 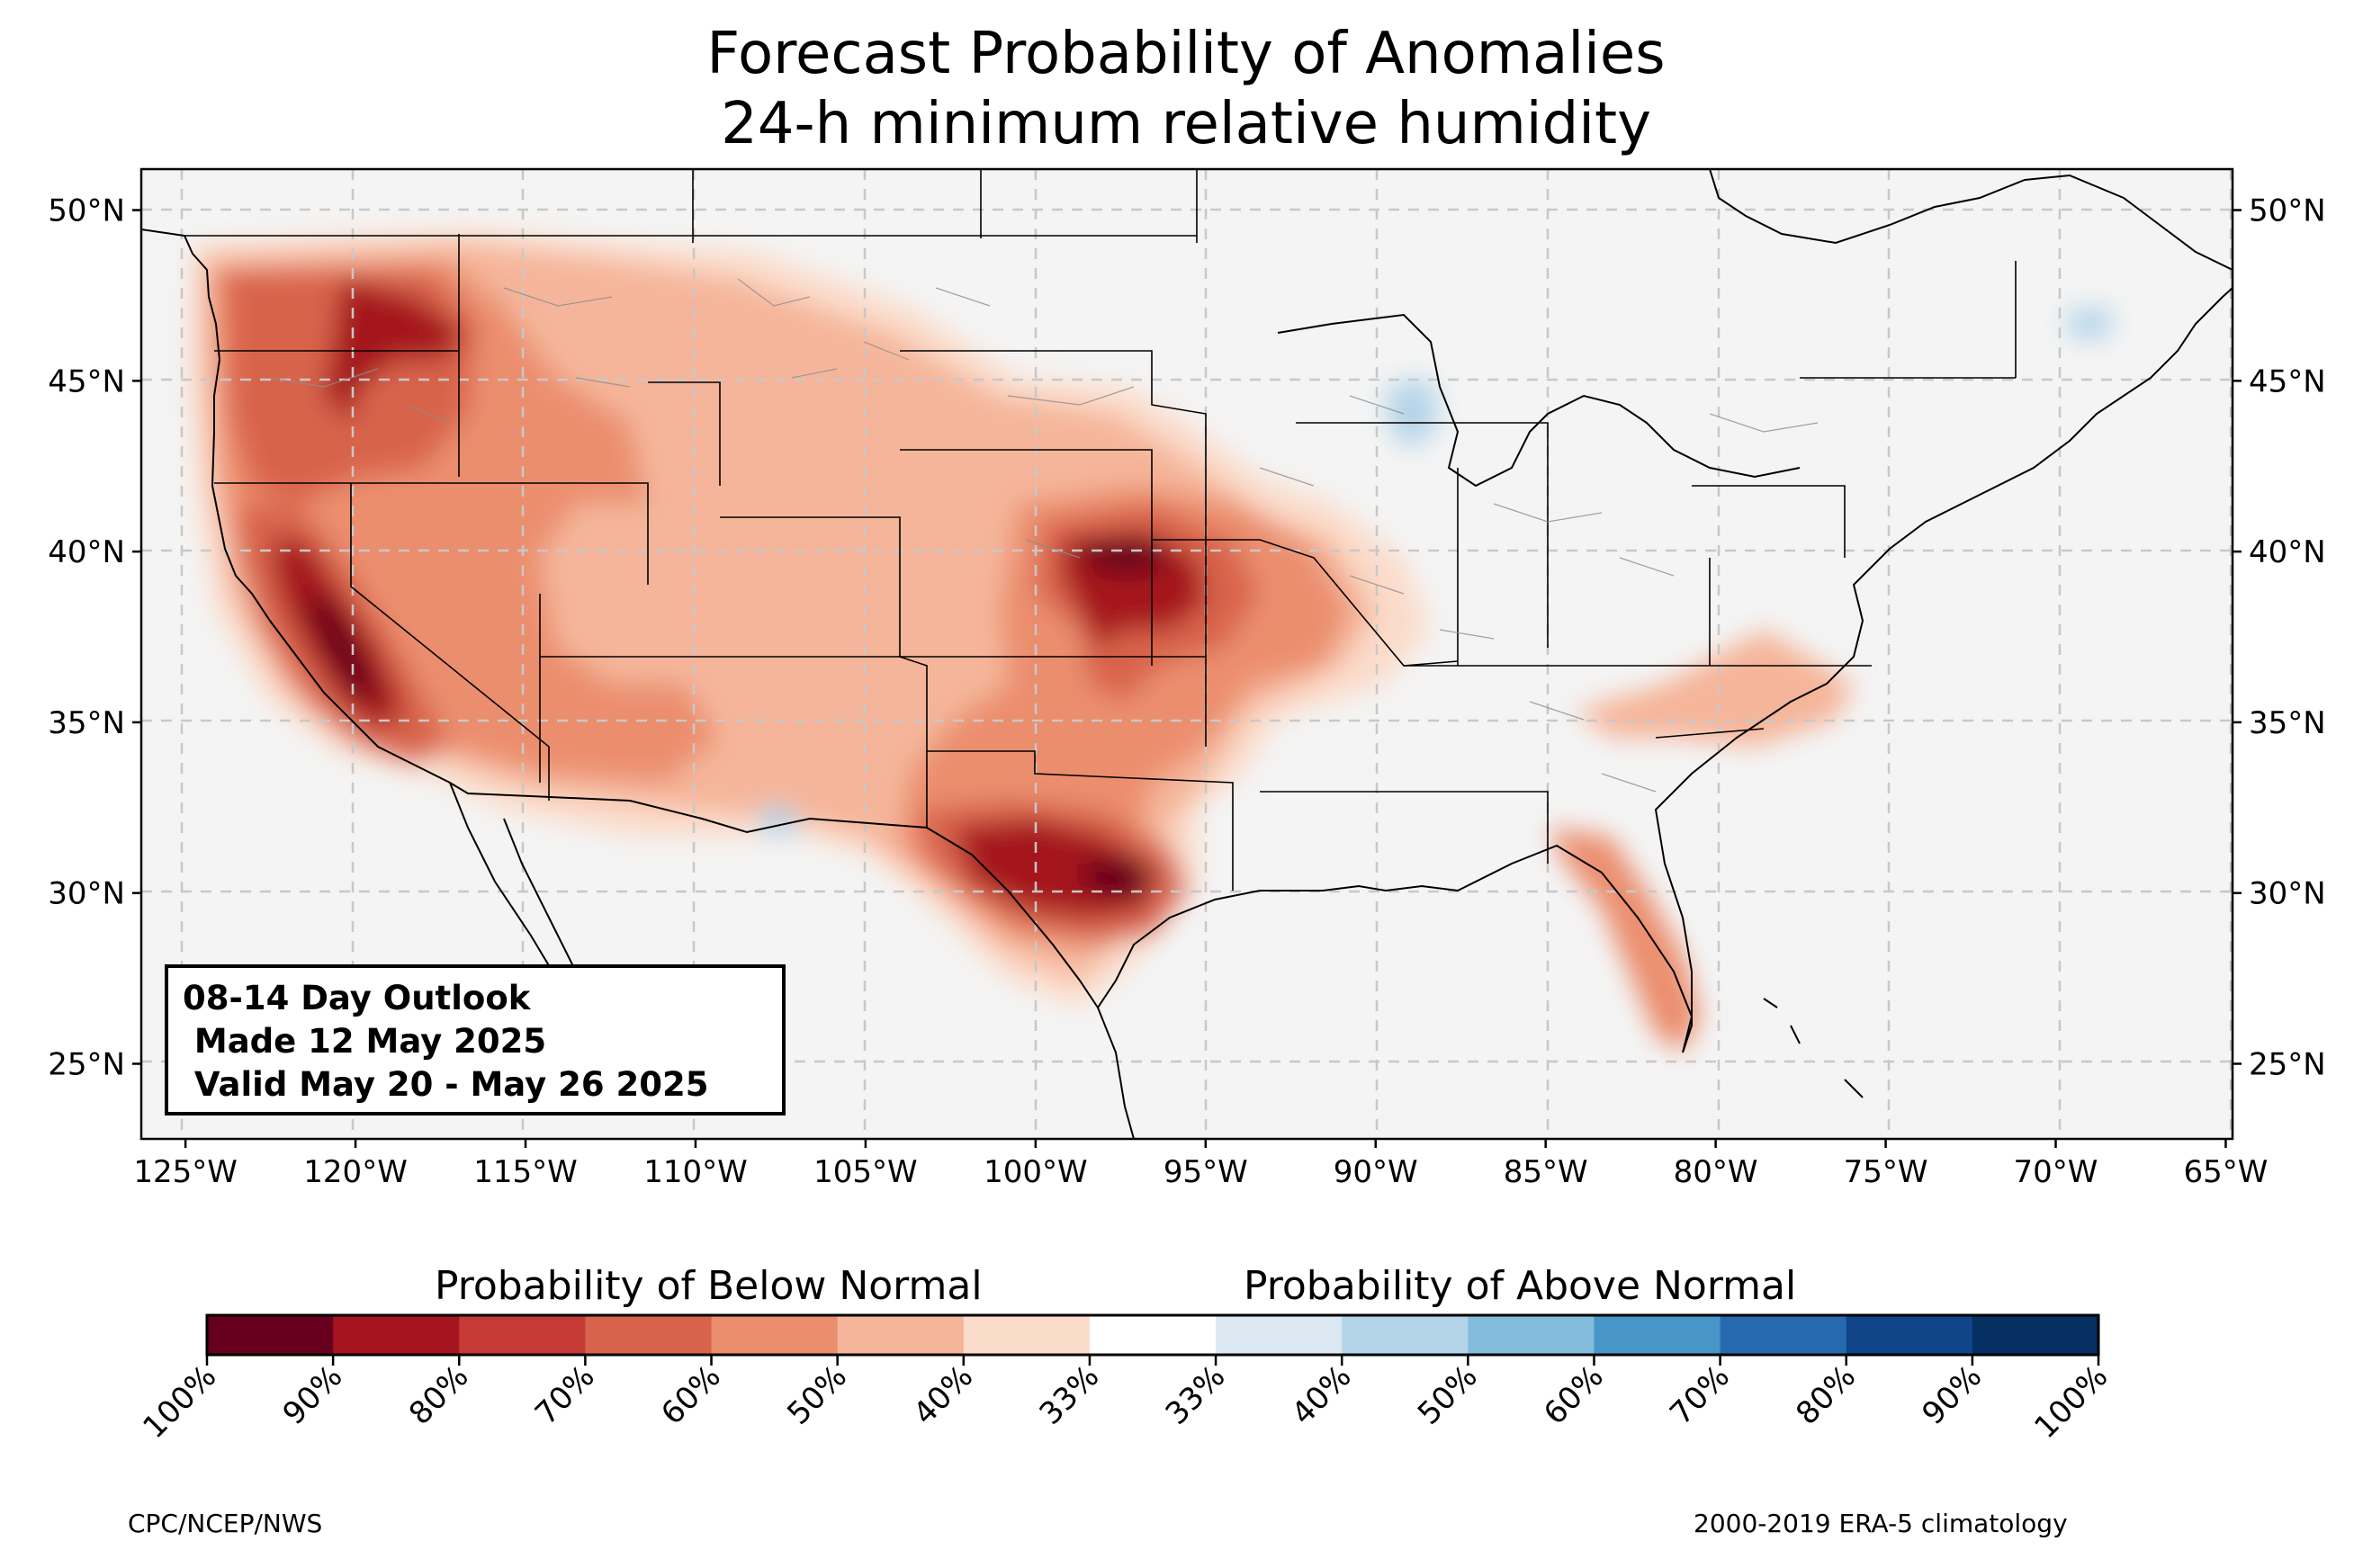 I want to click on colorbar-frame, so click(x=1152, y=1335).